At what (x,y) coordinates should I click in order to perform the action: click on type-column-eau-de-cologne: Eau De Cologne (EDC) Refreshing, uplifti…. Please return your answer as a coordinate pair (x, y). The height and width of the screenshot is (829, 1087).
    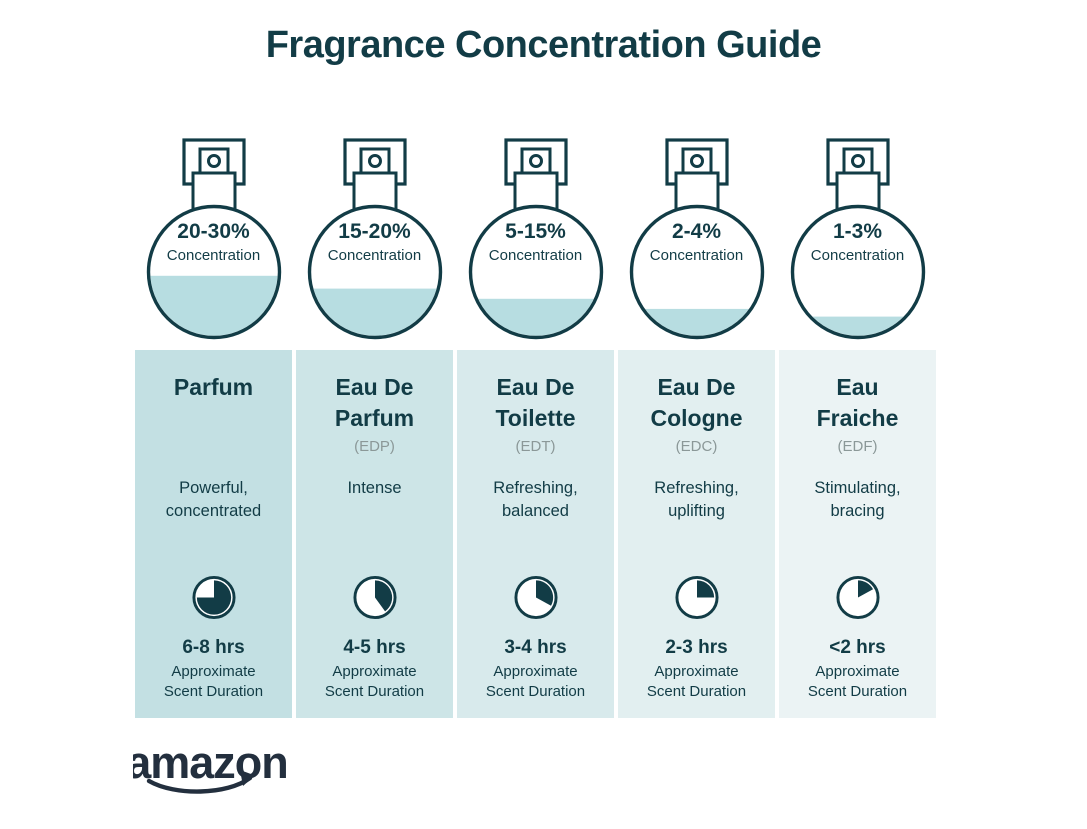
    Looking at the image, I should click on (696, 534).